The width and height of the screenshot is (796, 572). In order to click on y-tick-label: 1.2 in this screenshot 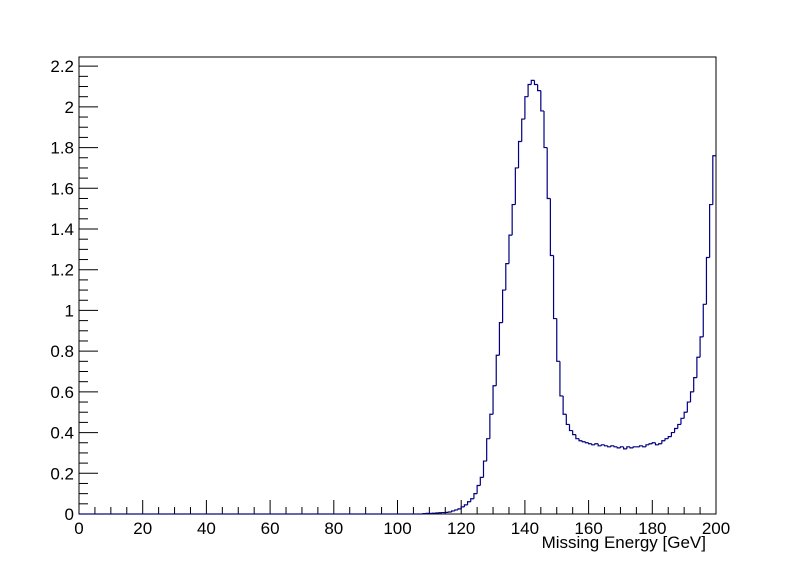, I will do `click(62, 270)`.